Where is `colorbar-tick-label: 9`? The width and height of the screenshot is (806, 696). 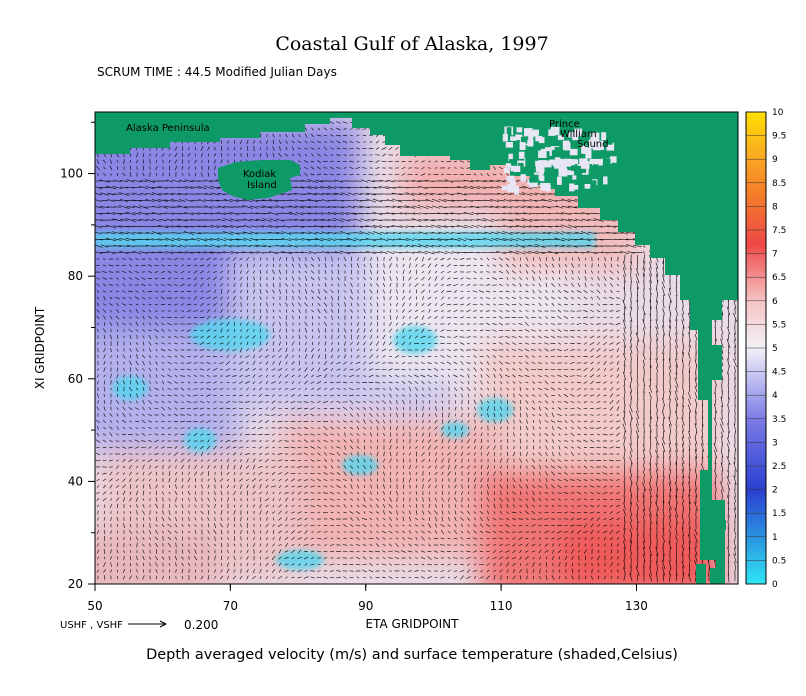
colorbar-tick-label: 9 is located at coordinates (775, 160).